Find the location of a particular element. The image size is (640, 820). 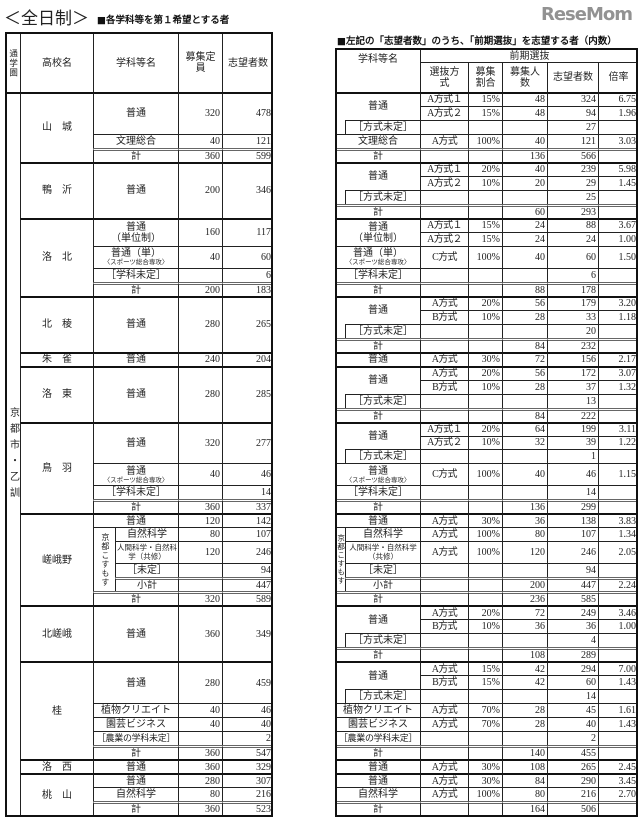

quota-cell: 136 is located at coordinates (524, 154).